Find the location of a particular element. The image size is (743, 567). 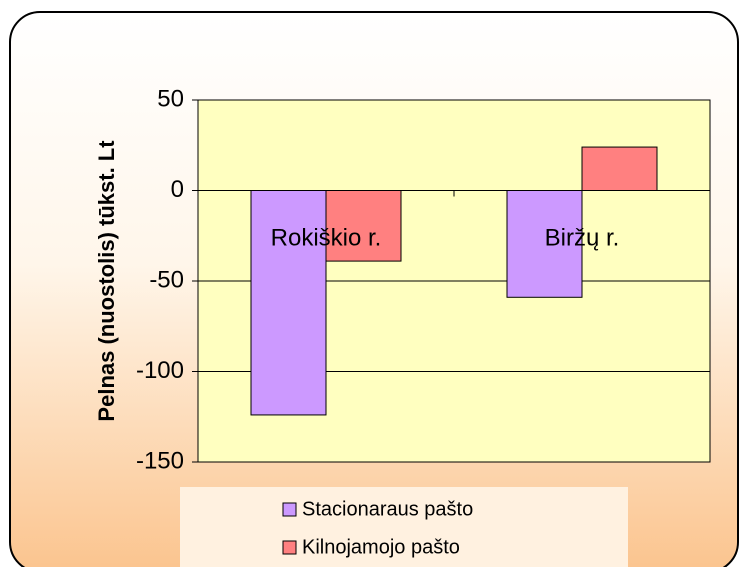

legend-label: Kilnojamojo pašto is located at coordinates (381, 547).